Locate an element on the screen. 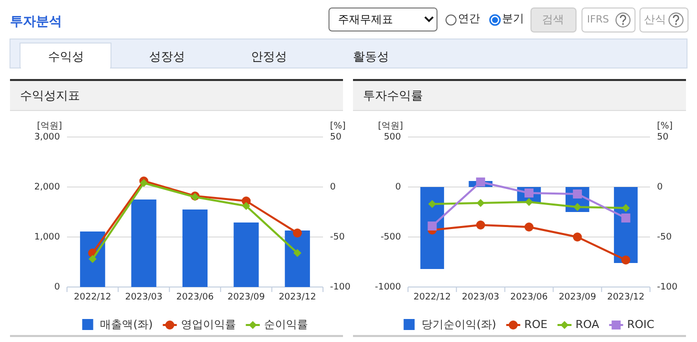 The width and height of the screenshot is (697, 342). legend-label: 순이익률 is located at coordinates (286, 325).